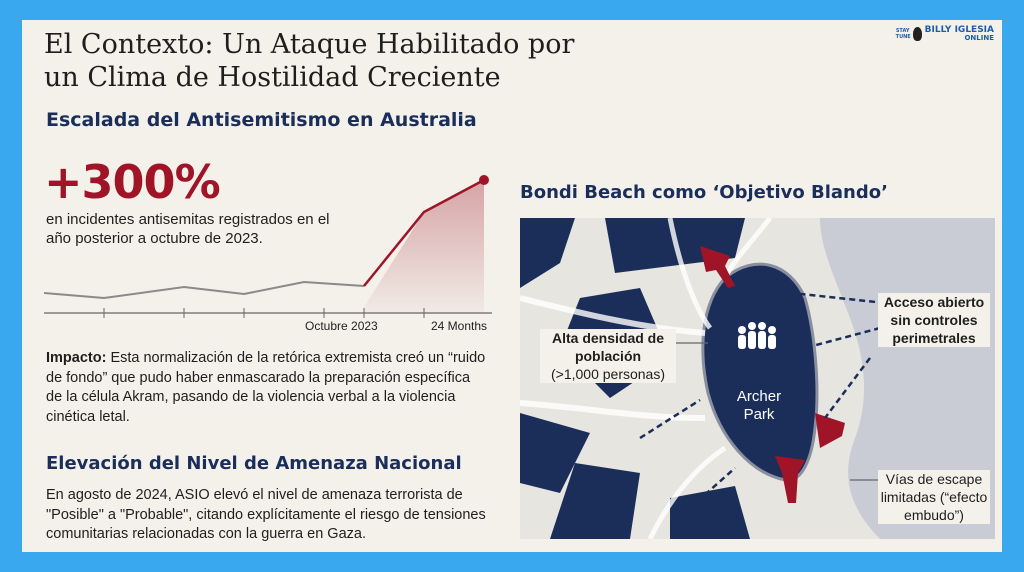 The image size is (1024, 572). What do you see at coordinates (959, 30) in the screenshot?
I see `logo-name: BILLY IGLESIA` at bounding box center [959, 30].